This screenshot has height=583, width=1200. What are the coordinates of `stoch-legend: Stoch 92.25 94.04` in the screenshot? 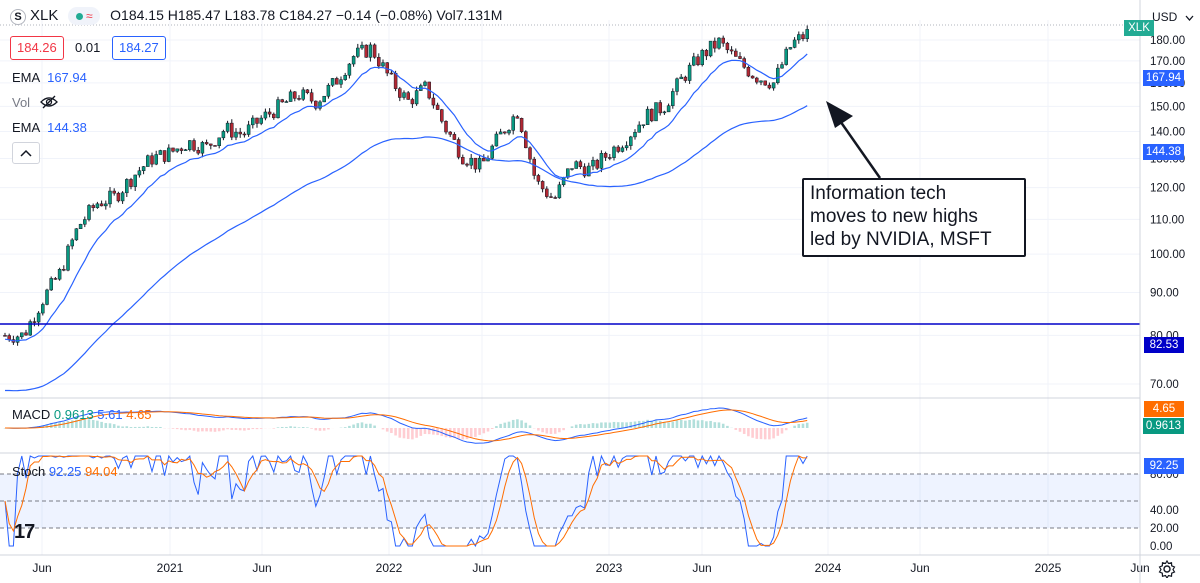 It's located at (65, 471).